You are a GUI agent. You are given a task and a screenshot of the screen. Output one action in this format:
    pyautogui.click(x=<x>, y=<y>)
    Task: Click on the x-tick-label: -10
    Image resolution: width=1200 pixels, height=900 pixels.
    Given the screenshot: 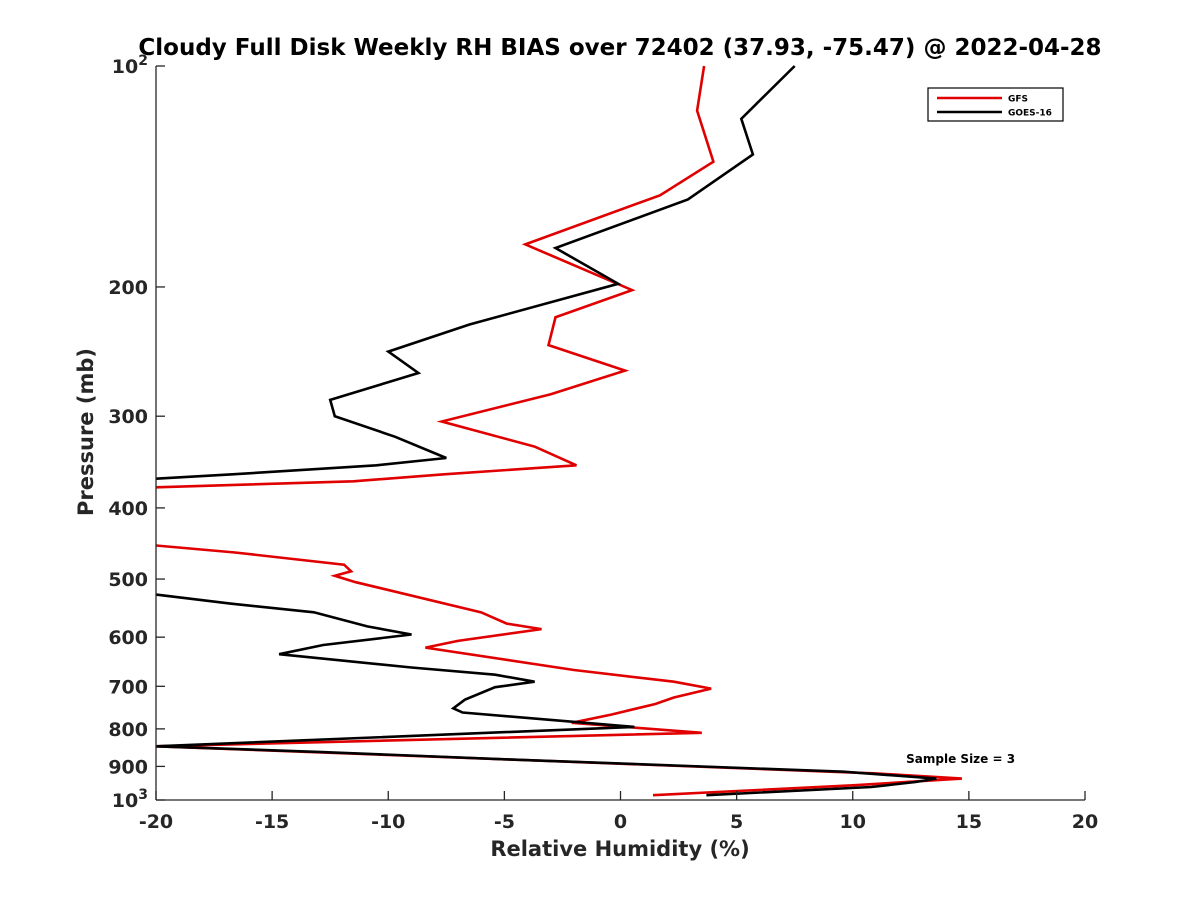 What is the action you would take?
    pyautogui.click(x=388, y=822)
    